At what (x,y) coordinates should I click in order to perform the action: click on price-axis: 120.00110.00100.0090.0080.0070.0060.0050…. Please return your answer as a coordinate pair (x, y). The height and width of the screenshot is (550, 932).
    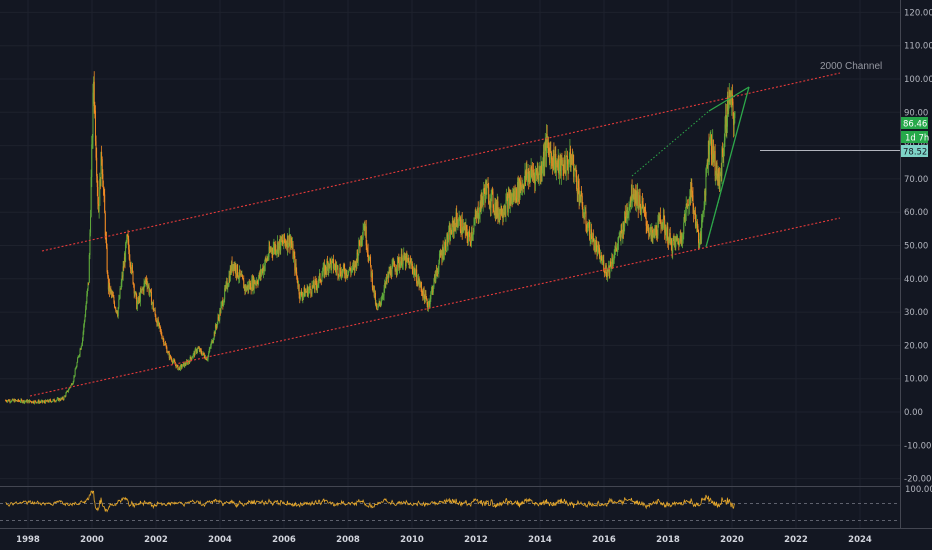
    Looking at the image, I should click on (918, 246).